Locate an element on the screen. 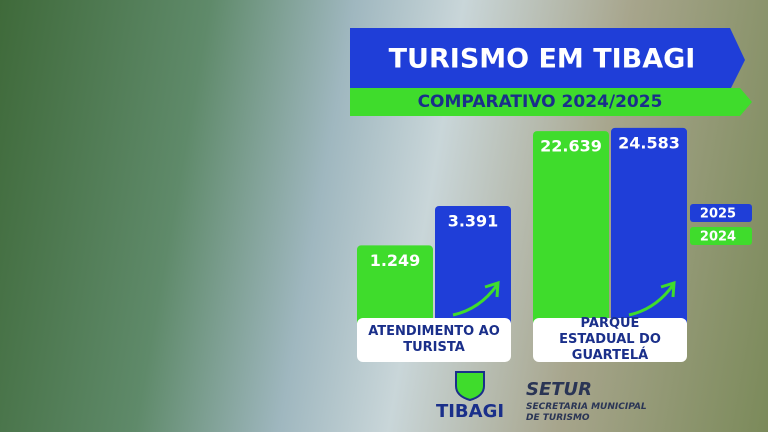  category-label: PARQUE ESTADUAL DO GUARTELÁ is located at coordinates (610, 339).